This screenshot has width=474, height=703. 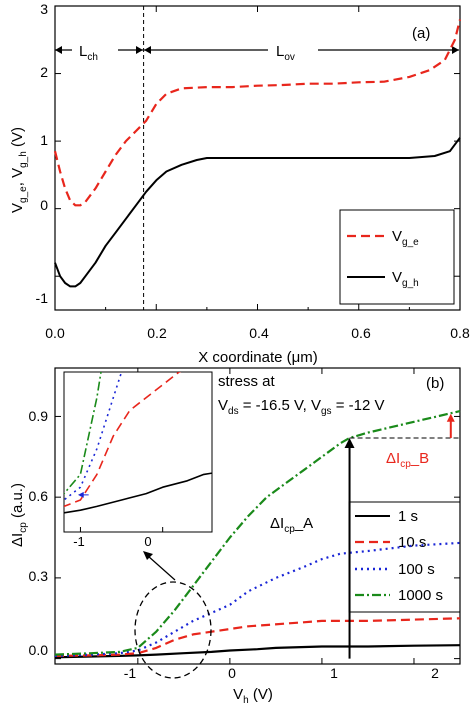 I want to click on b-ytick: 0.3, so click(x=39, y=576).